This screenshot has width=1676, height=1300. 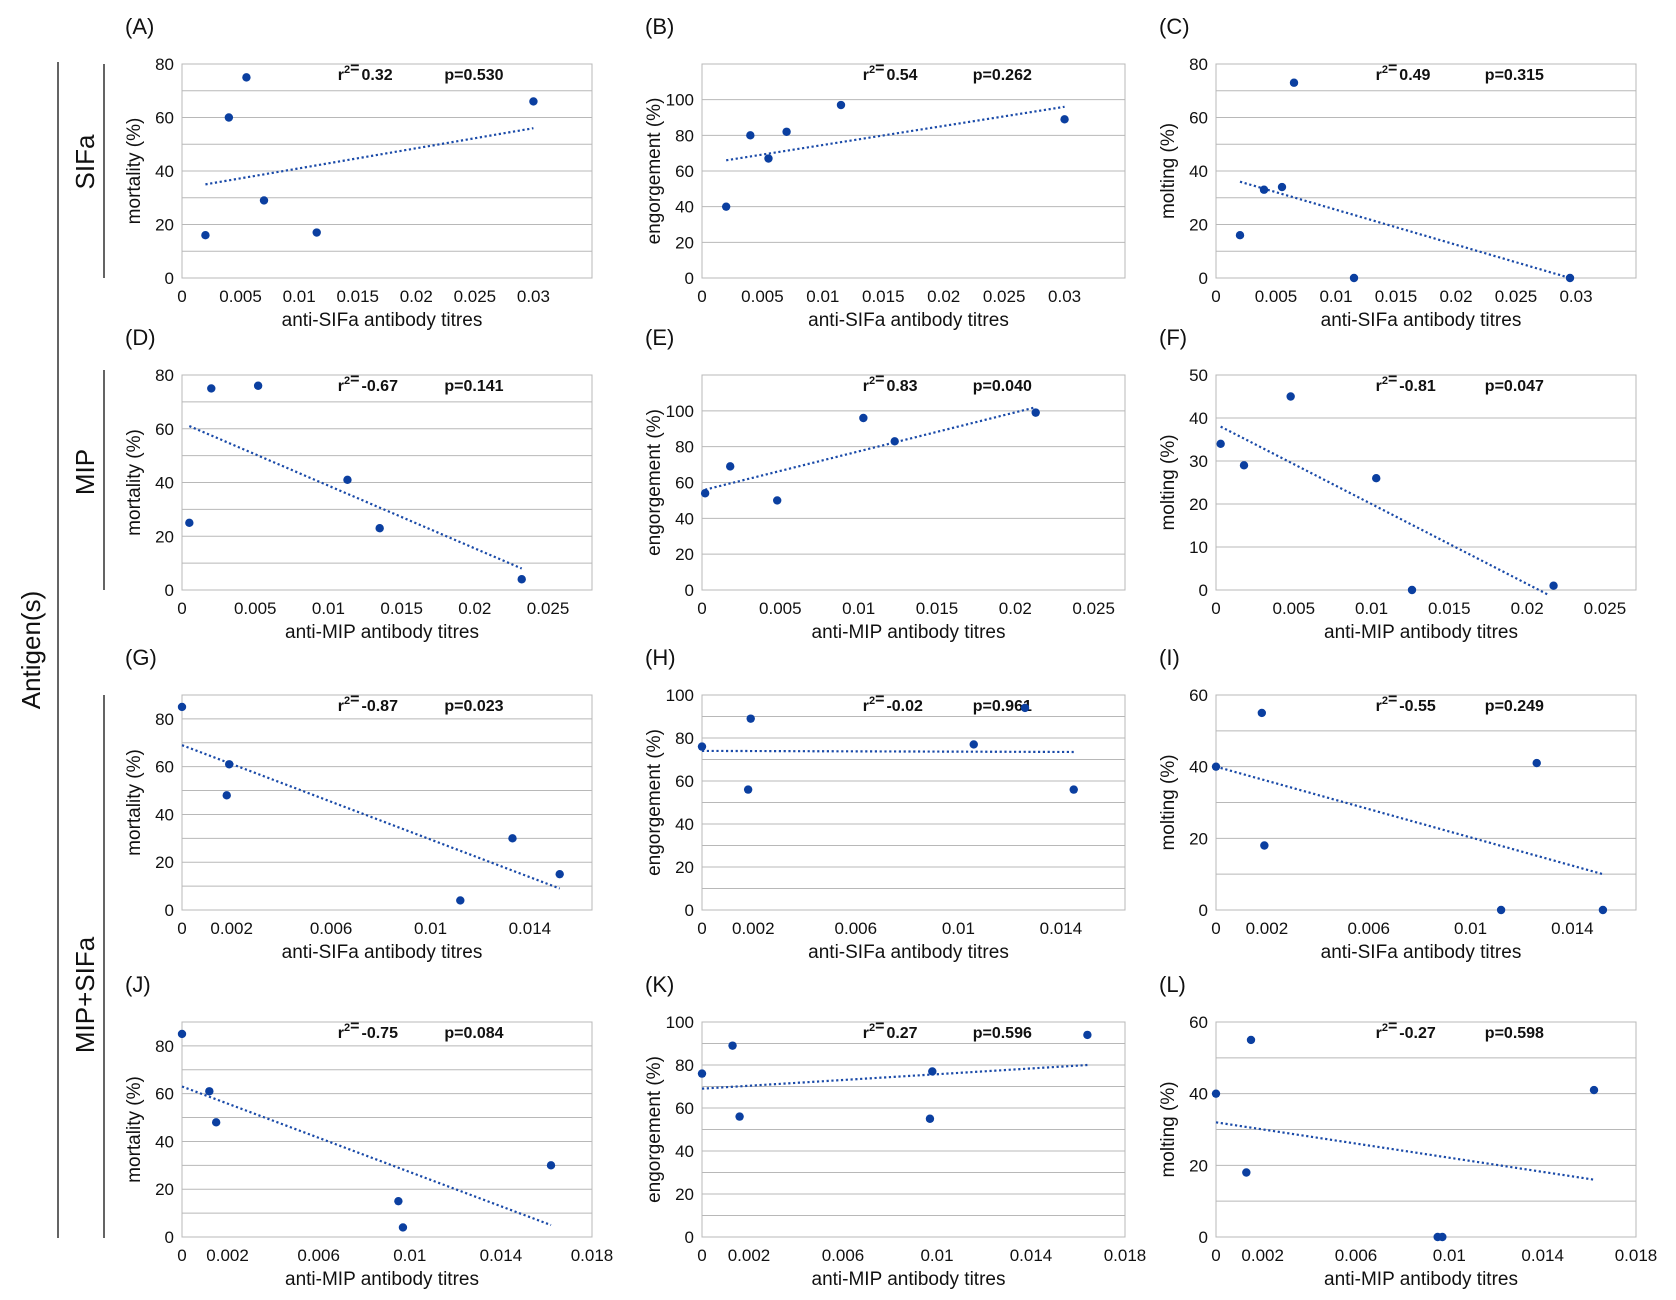 I want to click on p-value-annotation: p=0.023, so click(x=473, y=706).